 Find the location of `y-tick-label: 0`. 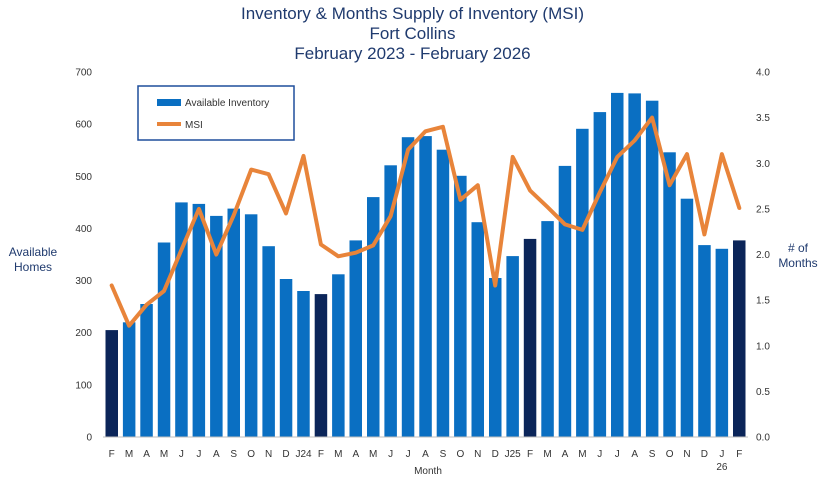

y-tick-label: 0 is located at coordinates (89, 438).